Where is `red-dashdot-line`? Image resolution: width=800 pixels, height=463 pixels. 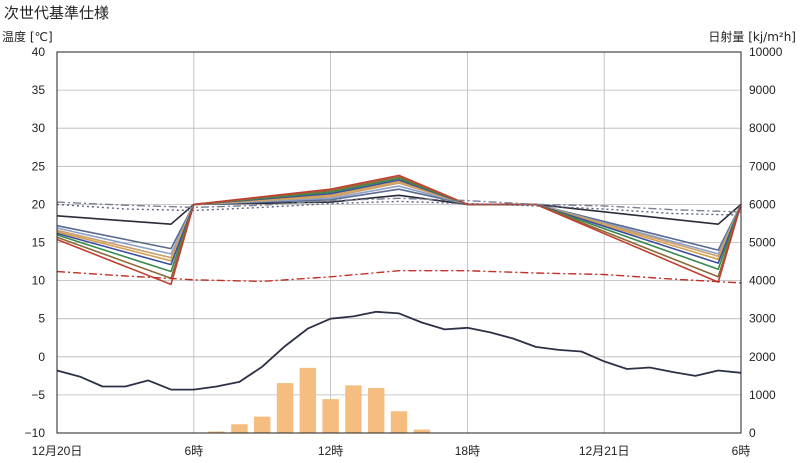
red-dashdot-line is located at coordinates (399, 277).